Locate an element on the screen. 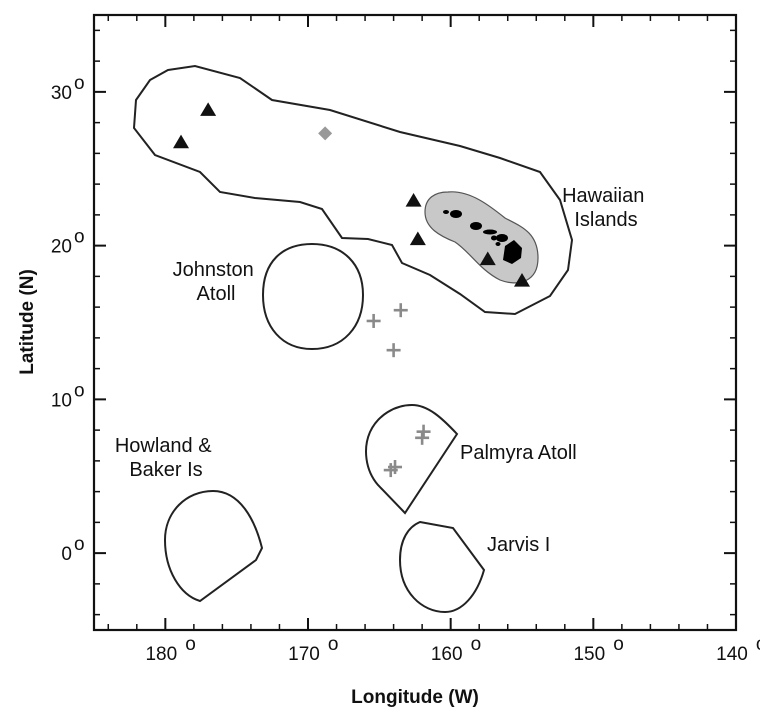 Image resolution: width=760 pixels, height=713 pixels. label-hawaiian-line-2: Islands is located at coordinates (605, 220).